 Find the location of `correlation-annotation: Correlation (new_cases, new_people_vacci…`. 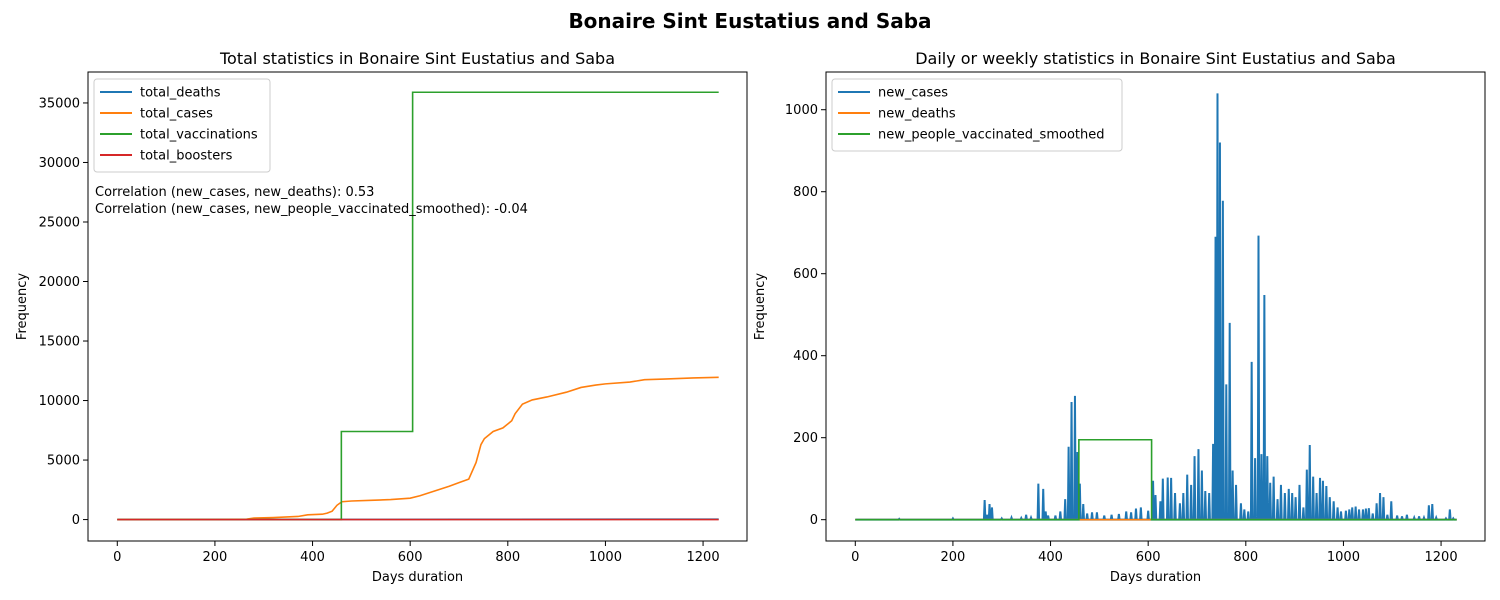

correlation-annotation: Correlation (new_cases, new_people_vacci… is located at coordinates (311, 209).